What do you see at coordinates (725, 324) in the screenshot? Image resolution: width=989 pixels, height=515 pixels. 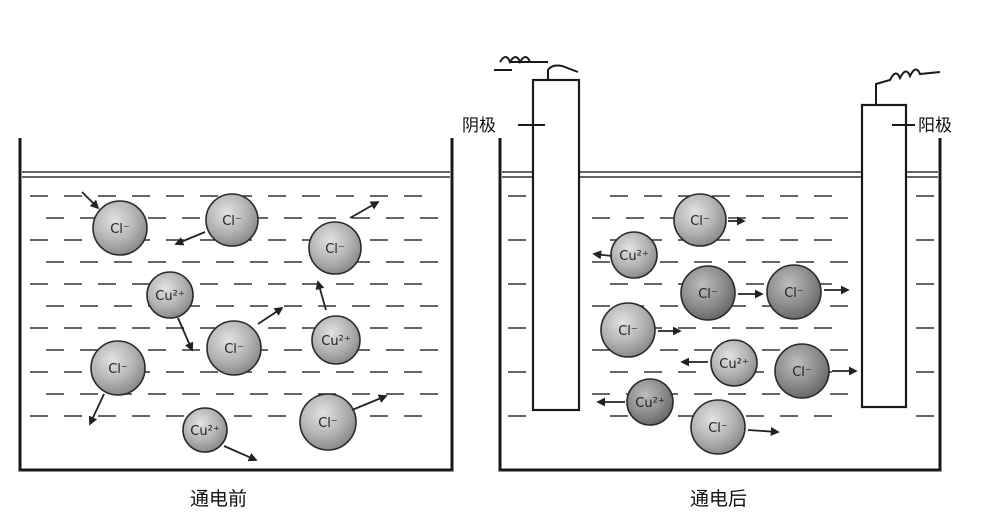 I see `ions-after: Cl⁻ Cu²⁺ Cl⁻ Cl⁻ Cl⁻ Cu²⁺ Cl⁻ Cu²⁺ Cl⁻` at bounding box center [725, 324].